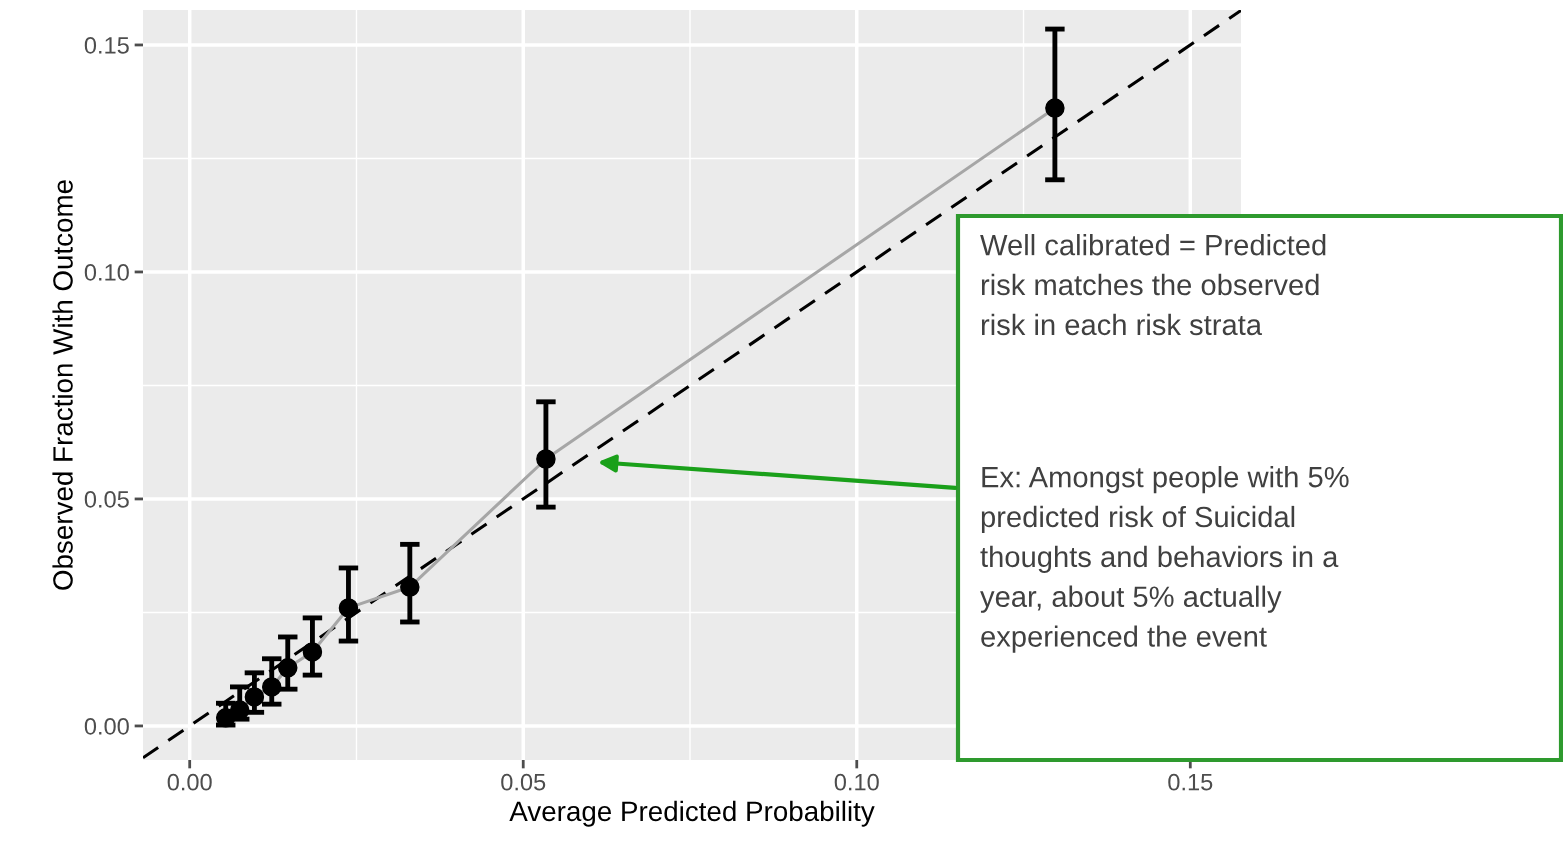 The width and height of the screenshot is (1563, 854). Describe the element at coordinates (1164, 559) in the screenshot. I see `annotation: Ex: Amongst people with 5% predicted risk of Suicidal thoughts and behaviors in a year, about 5% actually experienced the event` at that location.